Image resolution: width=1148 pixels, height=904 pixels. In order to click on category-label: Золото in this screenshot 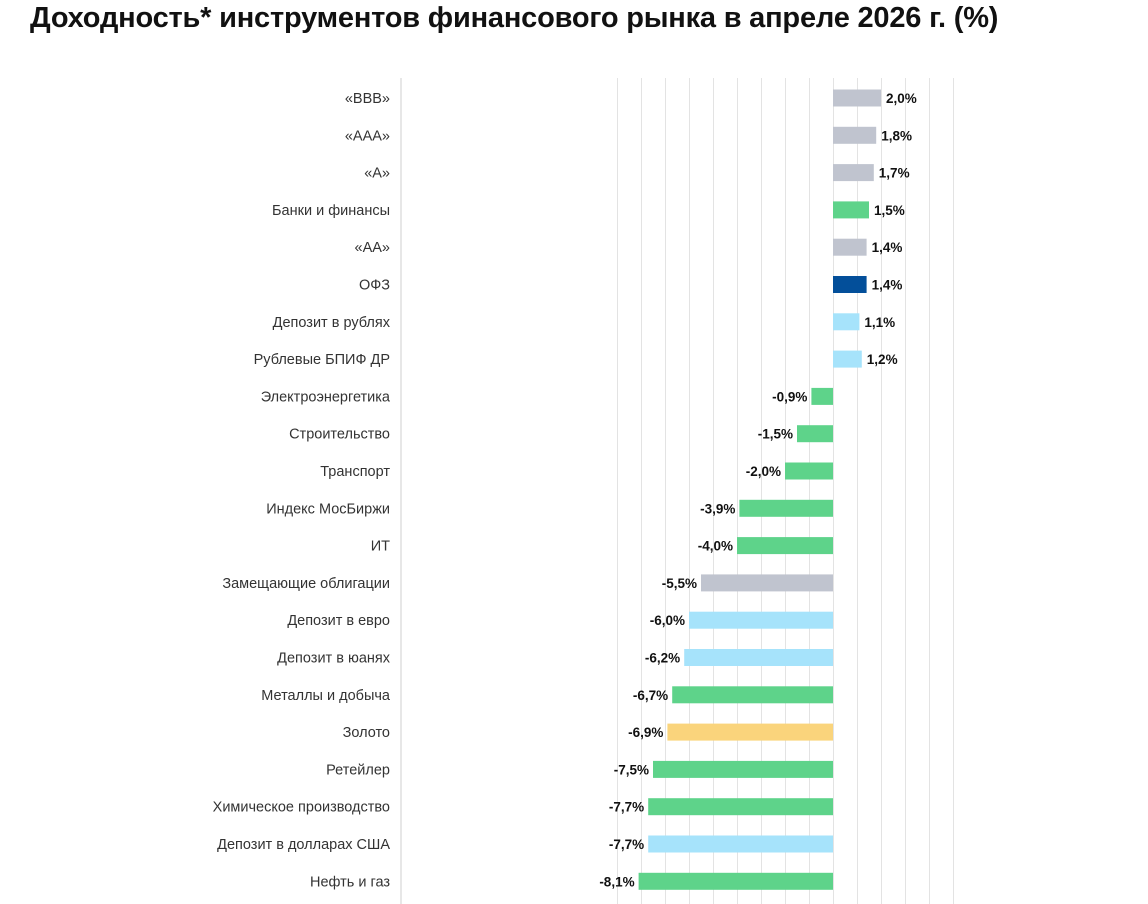, I will do `click(366, 733)`.